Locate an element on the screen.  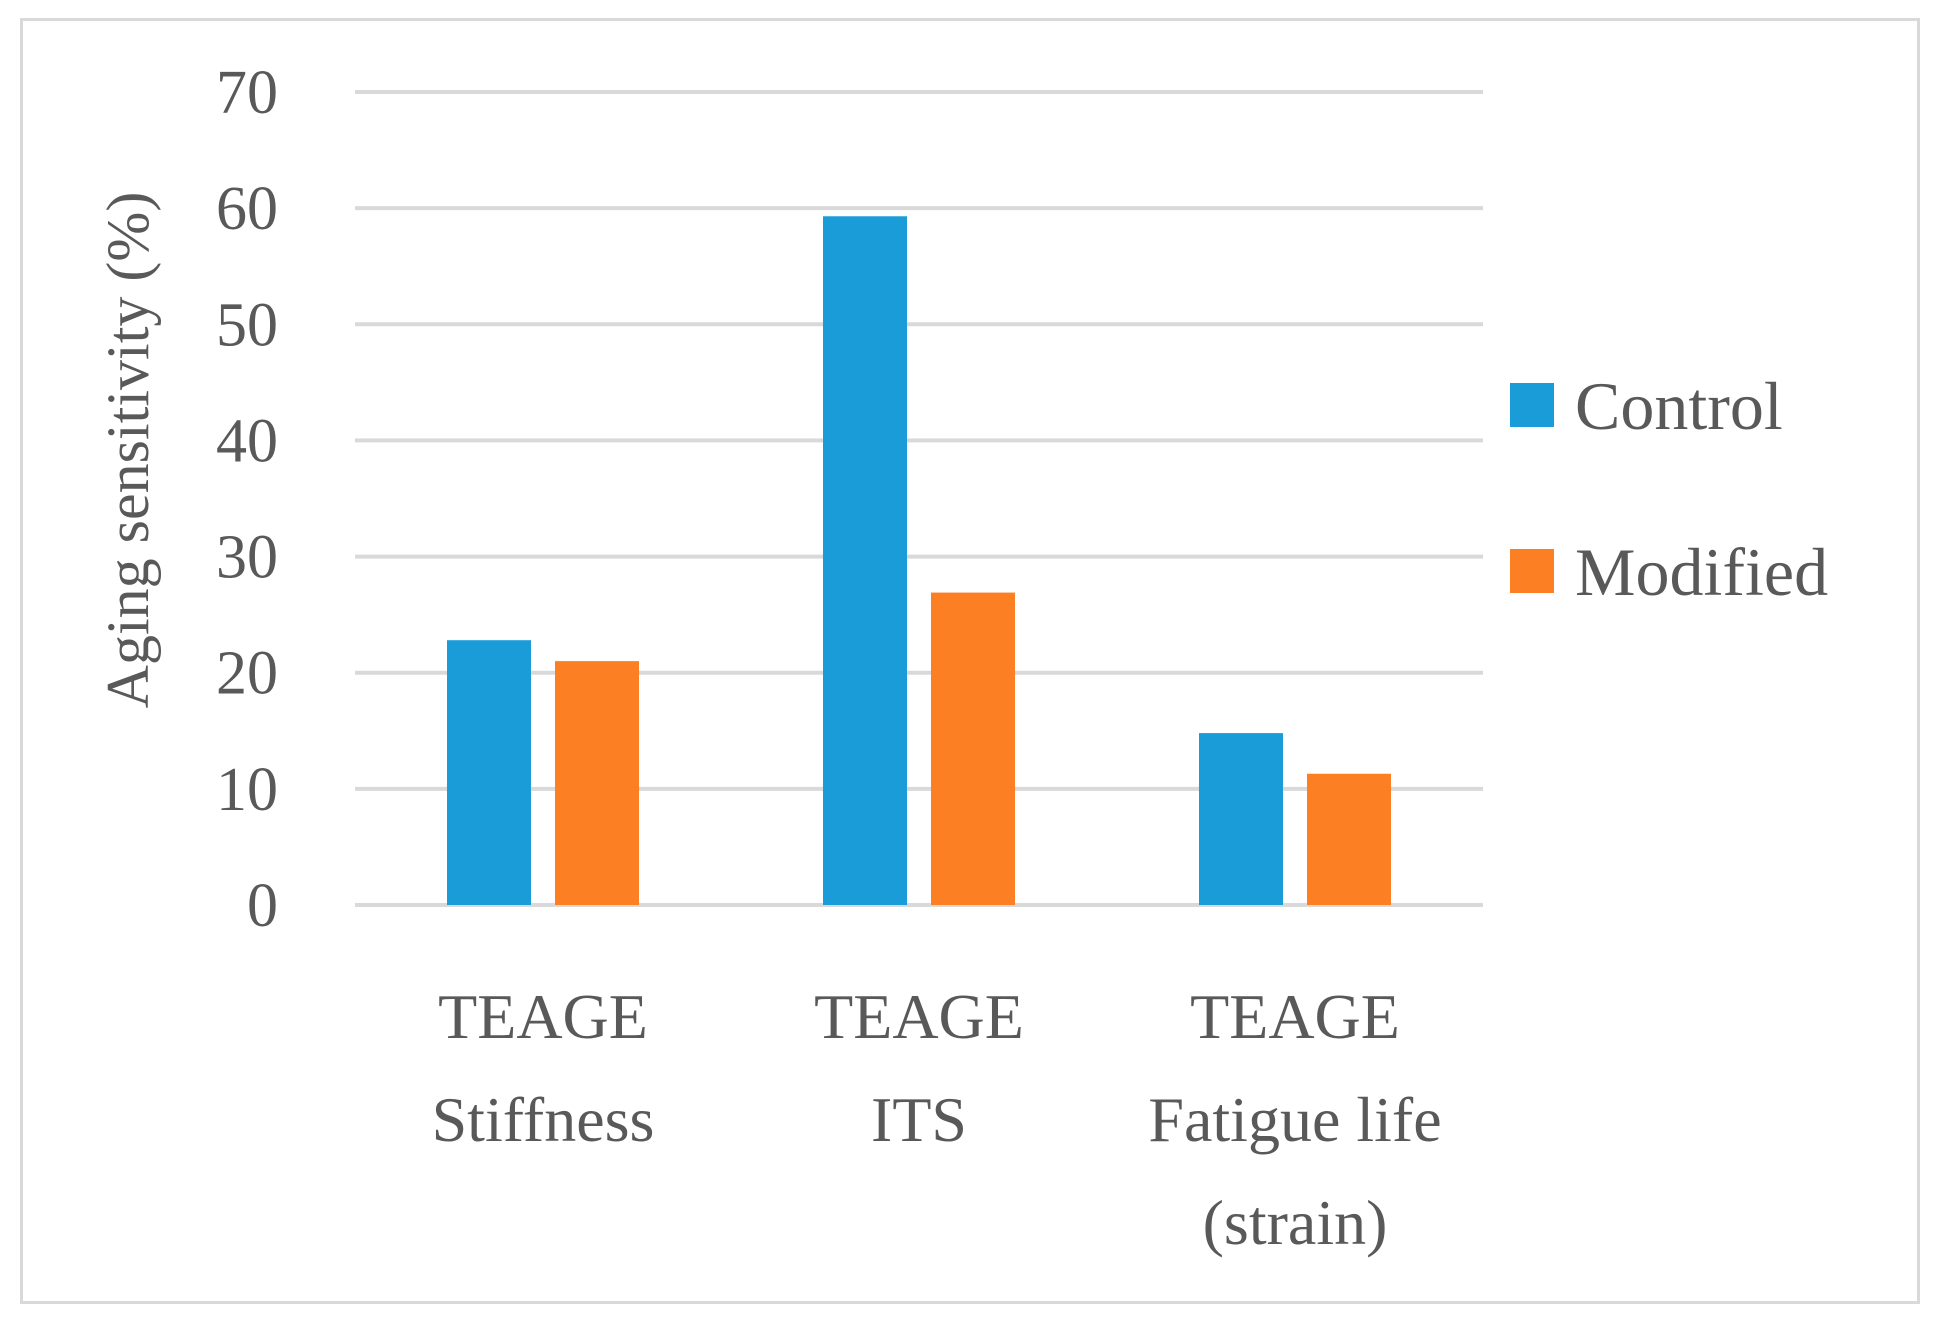
y-tick-label-40: 40 is located at coordinates (247, 441).